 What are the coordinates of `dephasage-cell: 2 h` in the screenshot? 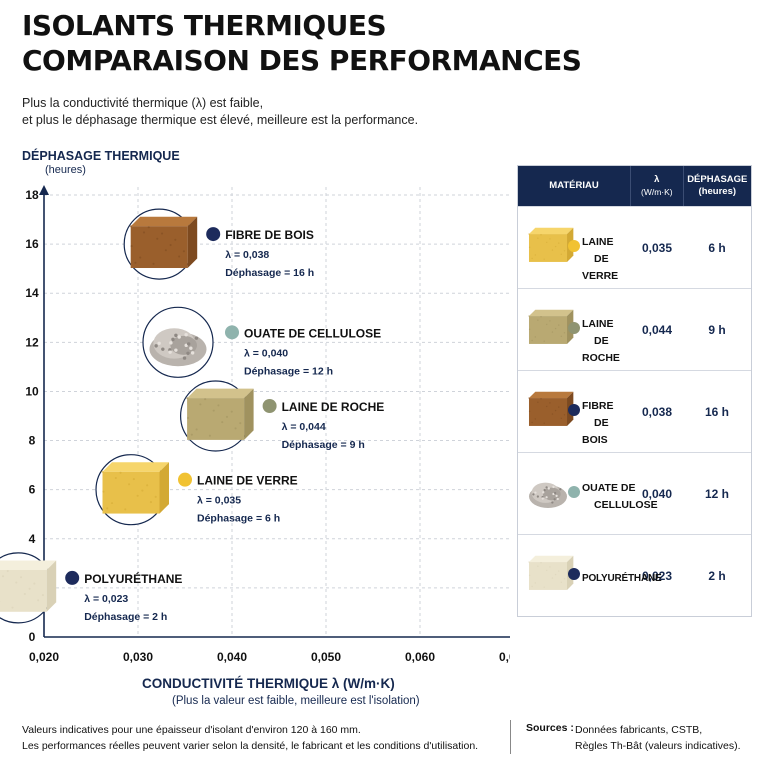 It's located at (717, 575).